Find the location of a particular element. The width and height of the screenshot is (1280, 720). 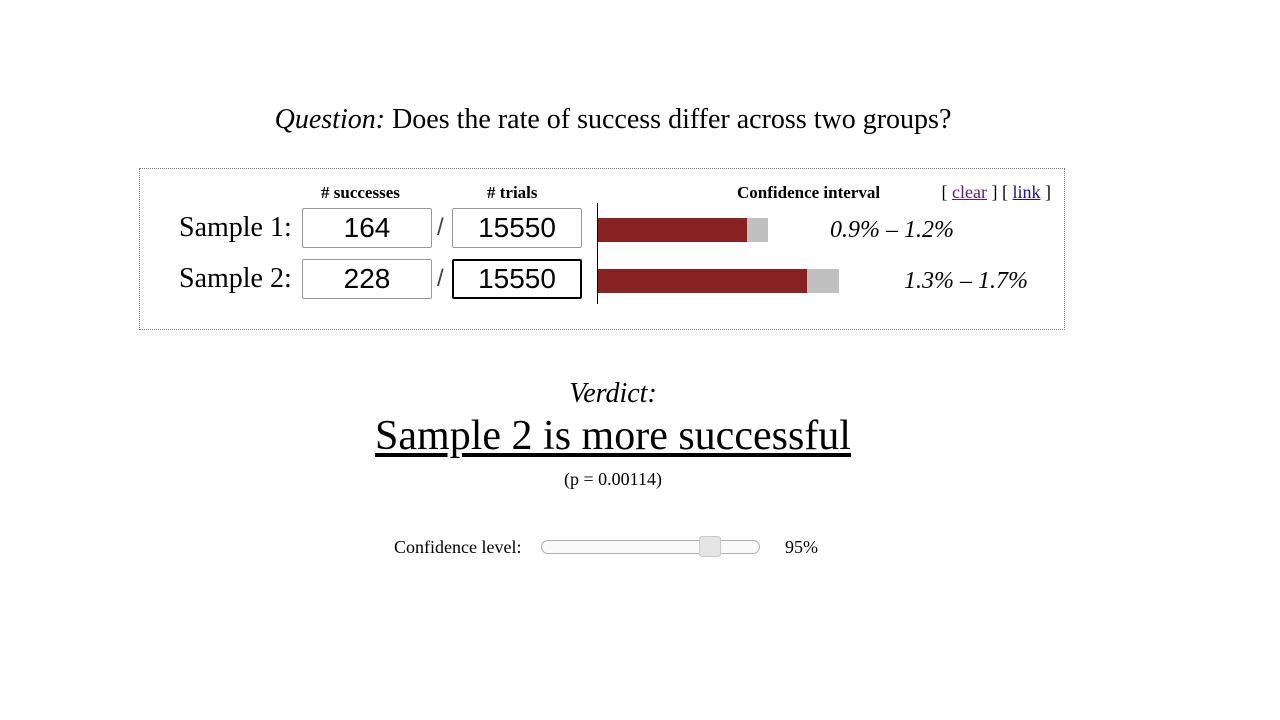

verdict-label: Verdict: is located at coordinates (613, 393).